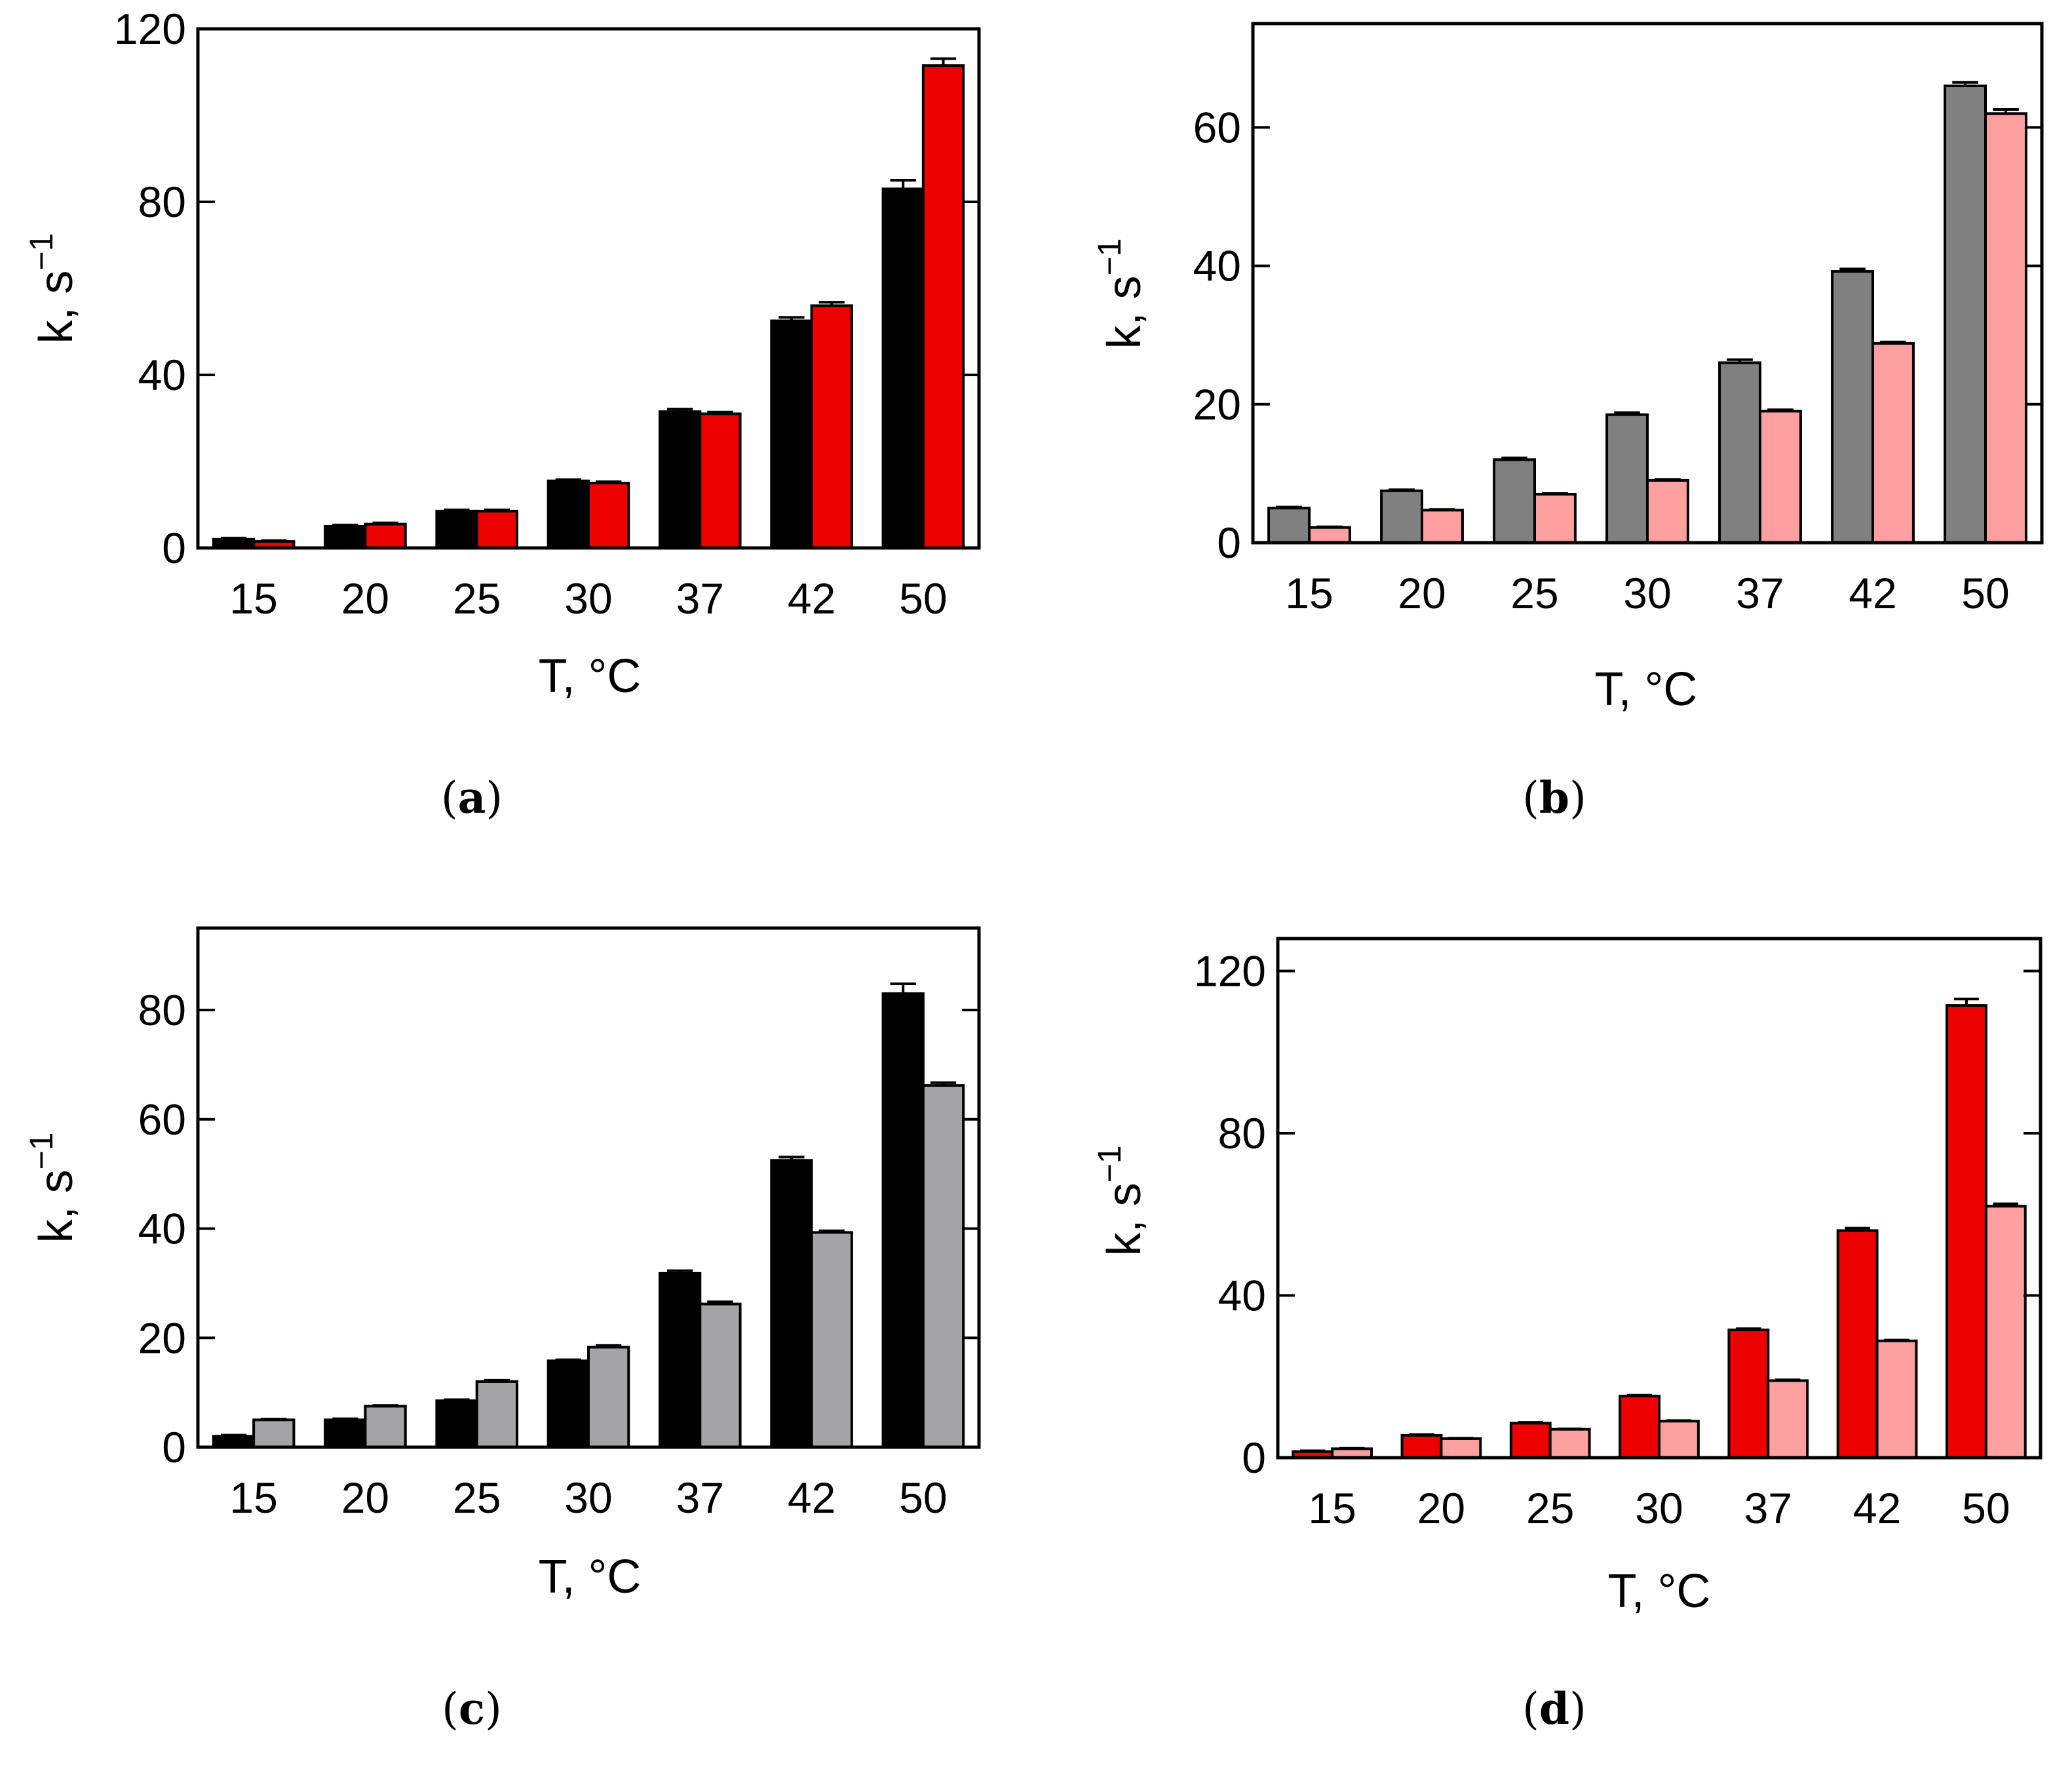 This screenshot has width=2072, height=1769. Describe the element at coordinates (1121, 1200) in the screenshot. I see `panel-d-y-axis-label: k, s−1` at that location.